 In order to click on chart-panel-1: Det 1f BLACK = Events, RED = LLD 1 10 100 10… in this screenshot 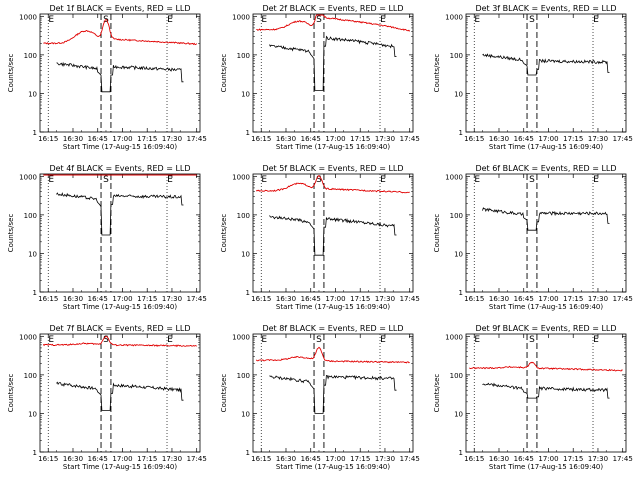, I will do `click(107, 77)`.